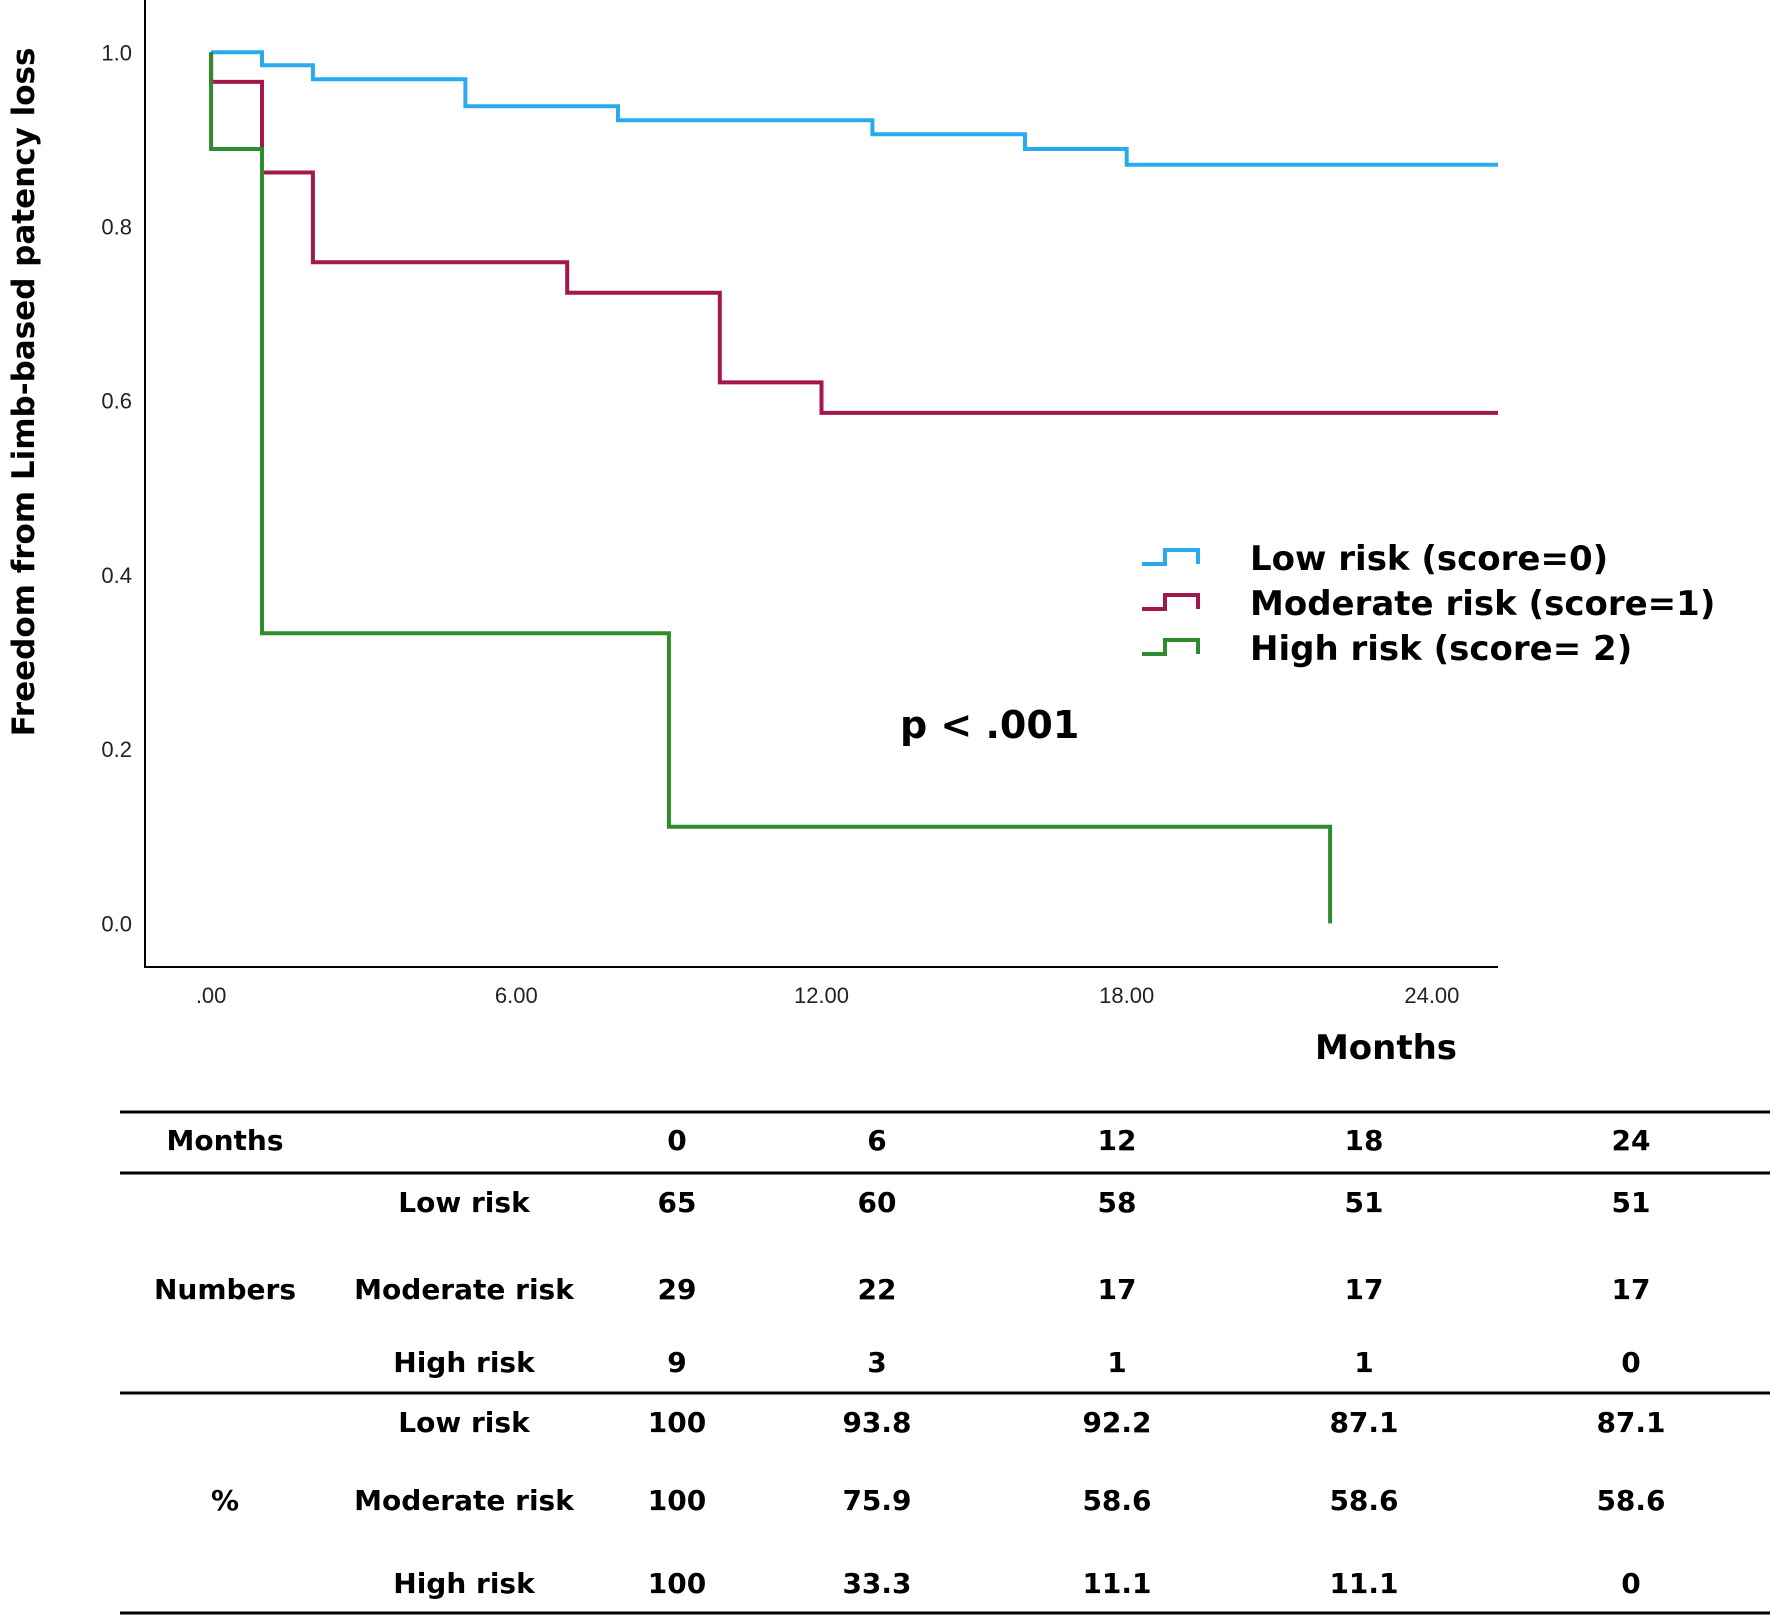 This screenshot has width=1770, height=1617. Describe the element at coordinates (1171, 557) in the screenshot. I see `legend-swatch-low-risk` at that location.